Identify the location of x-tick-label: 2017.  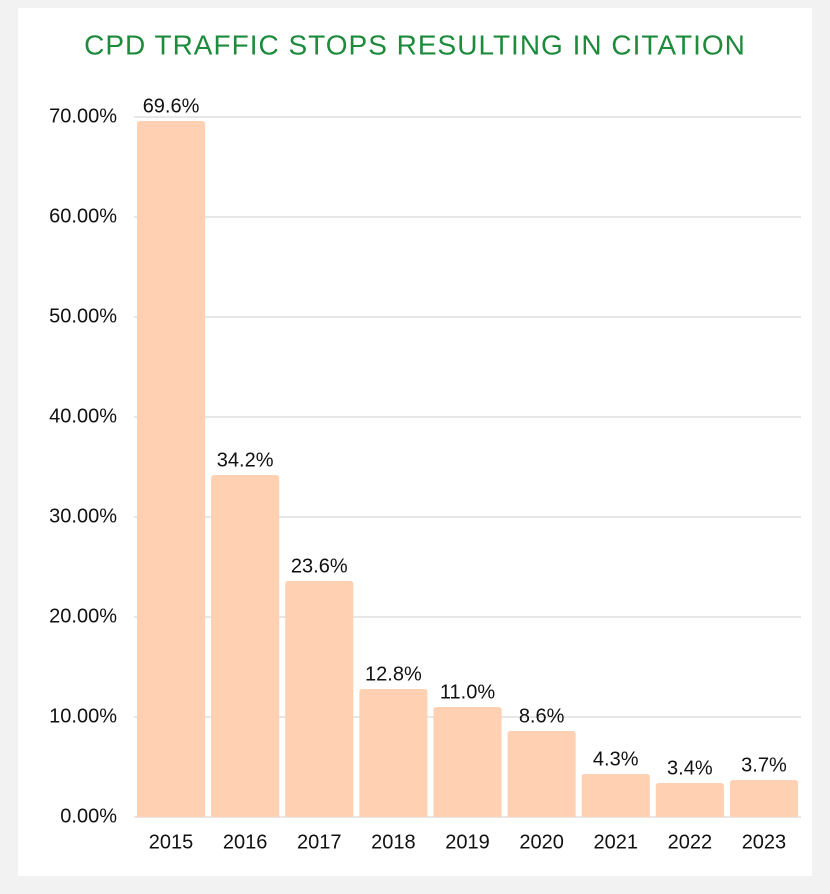
(319, 842).